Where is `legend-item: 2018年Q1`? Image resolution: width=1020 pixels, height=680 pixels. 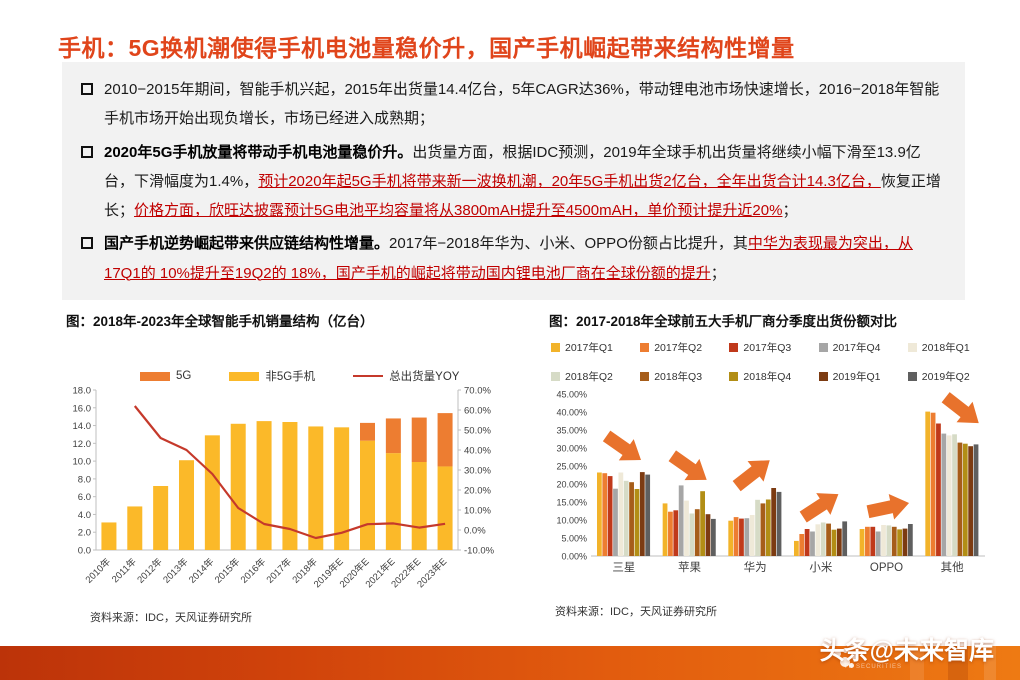
legend-item: 2018年Q1 is located at coordinates (952, 347).